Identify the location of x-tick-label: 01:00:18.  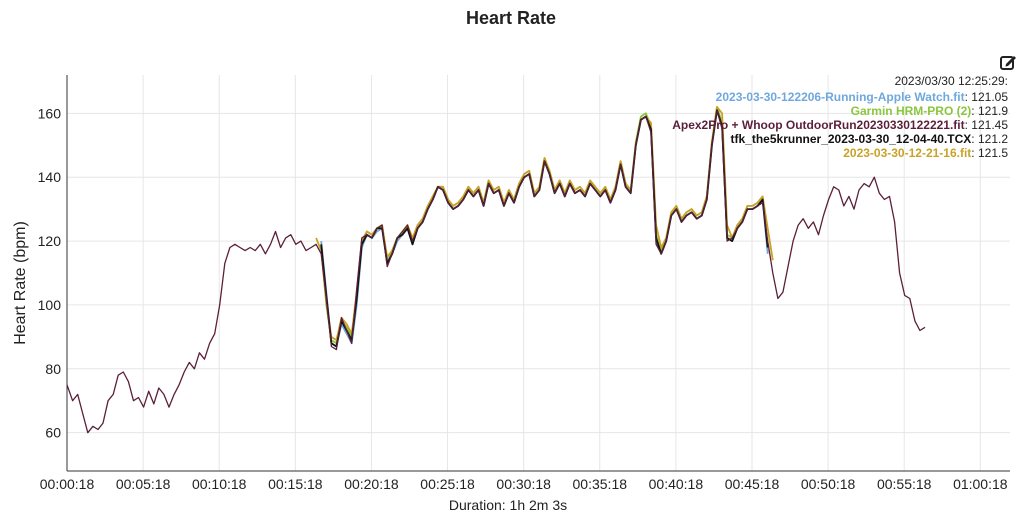
(980, 484).